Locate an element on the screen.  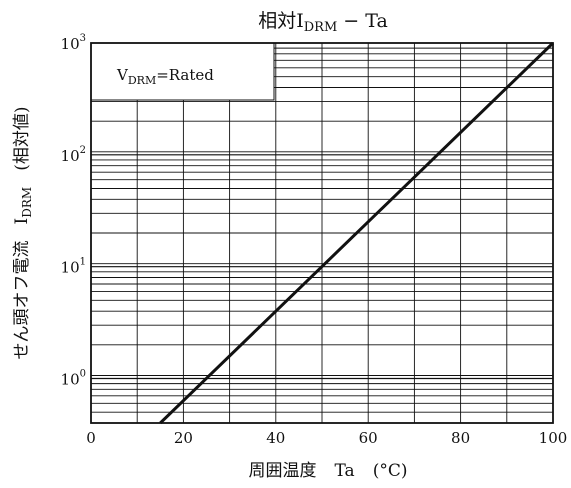
x-tick-label: 0 is located at coordinates (91, 438).